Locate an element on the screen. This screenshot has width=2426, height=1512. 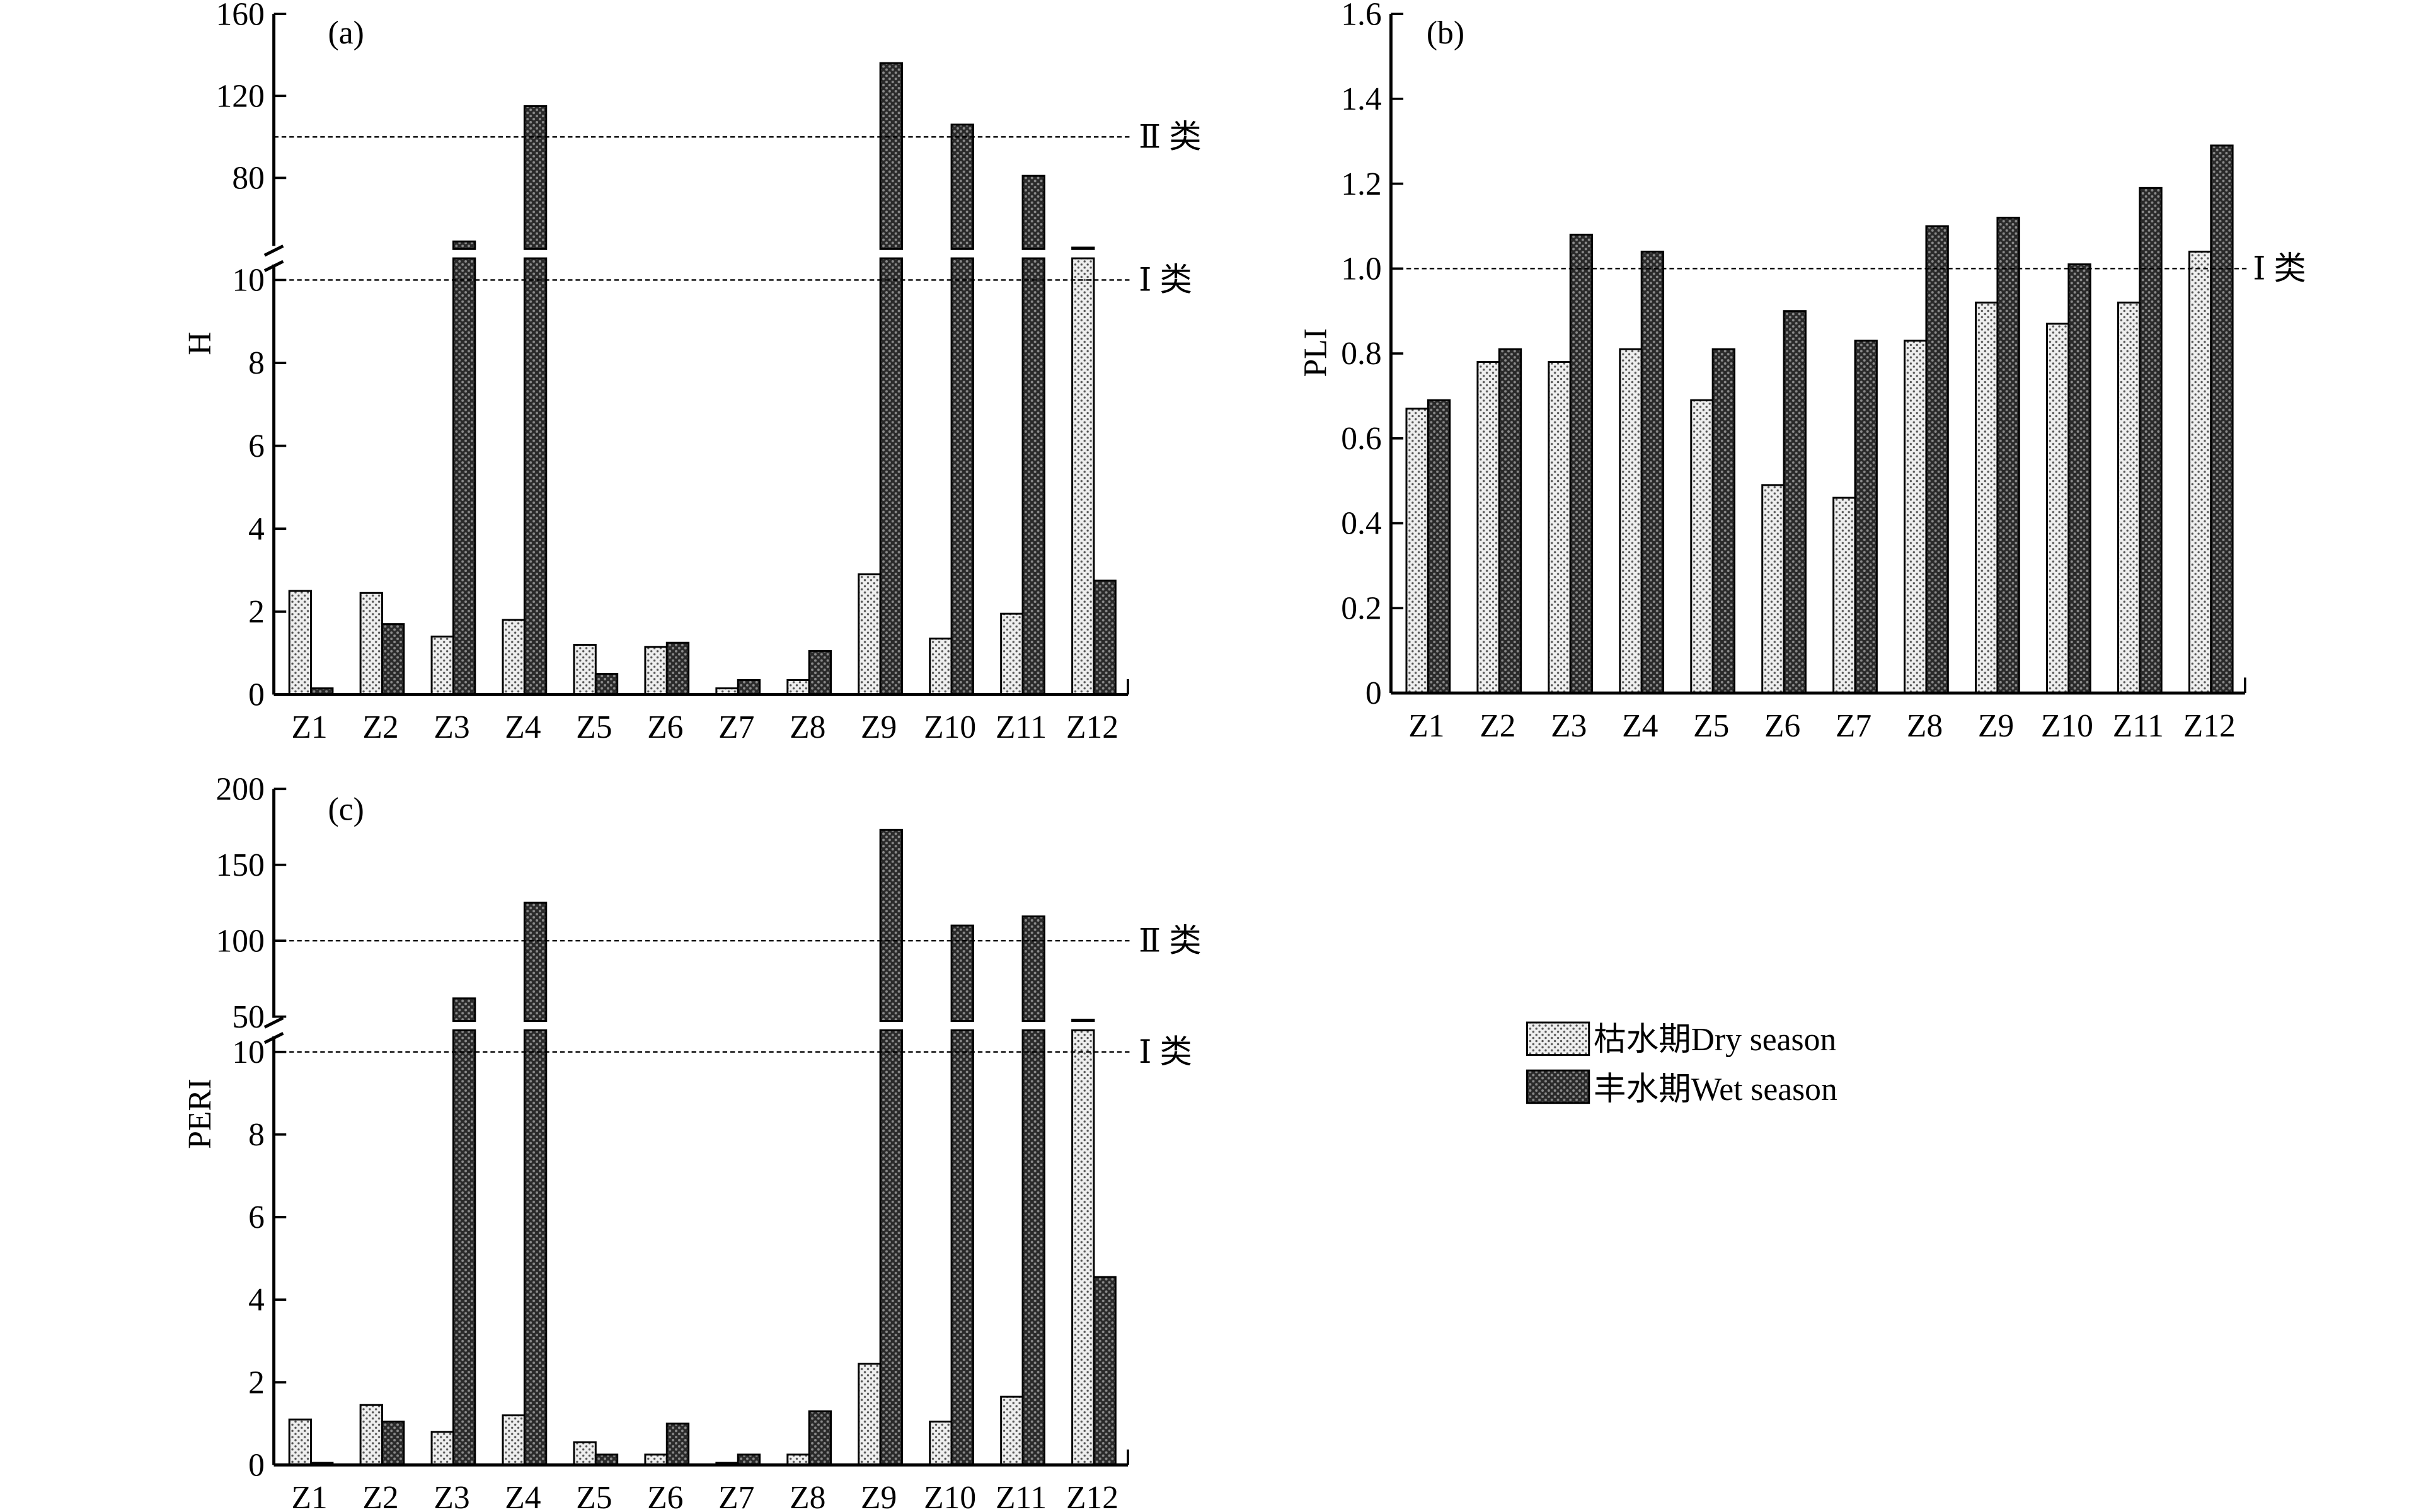
xtick-b-Z11: Z11 is located at coordinates (2138, 726).